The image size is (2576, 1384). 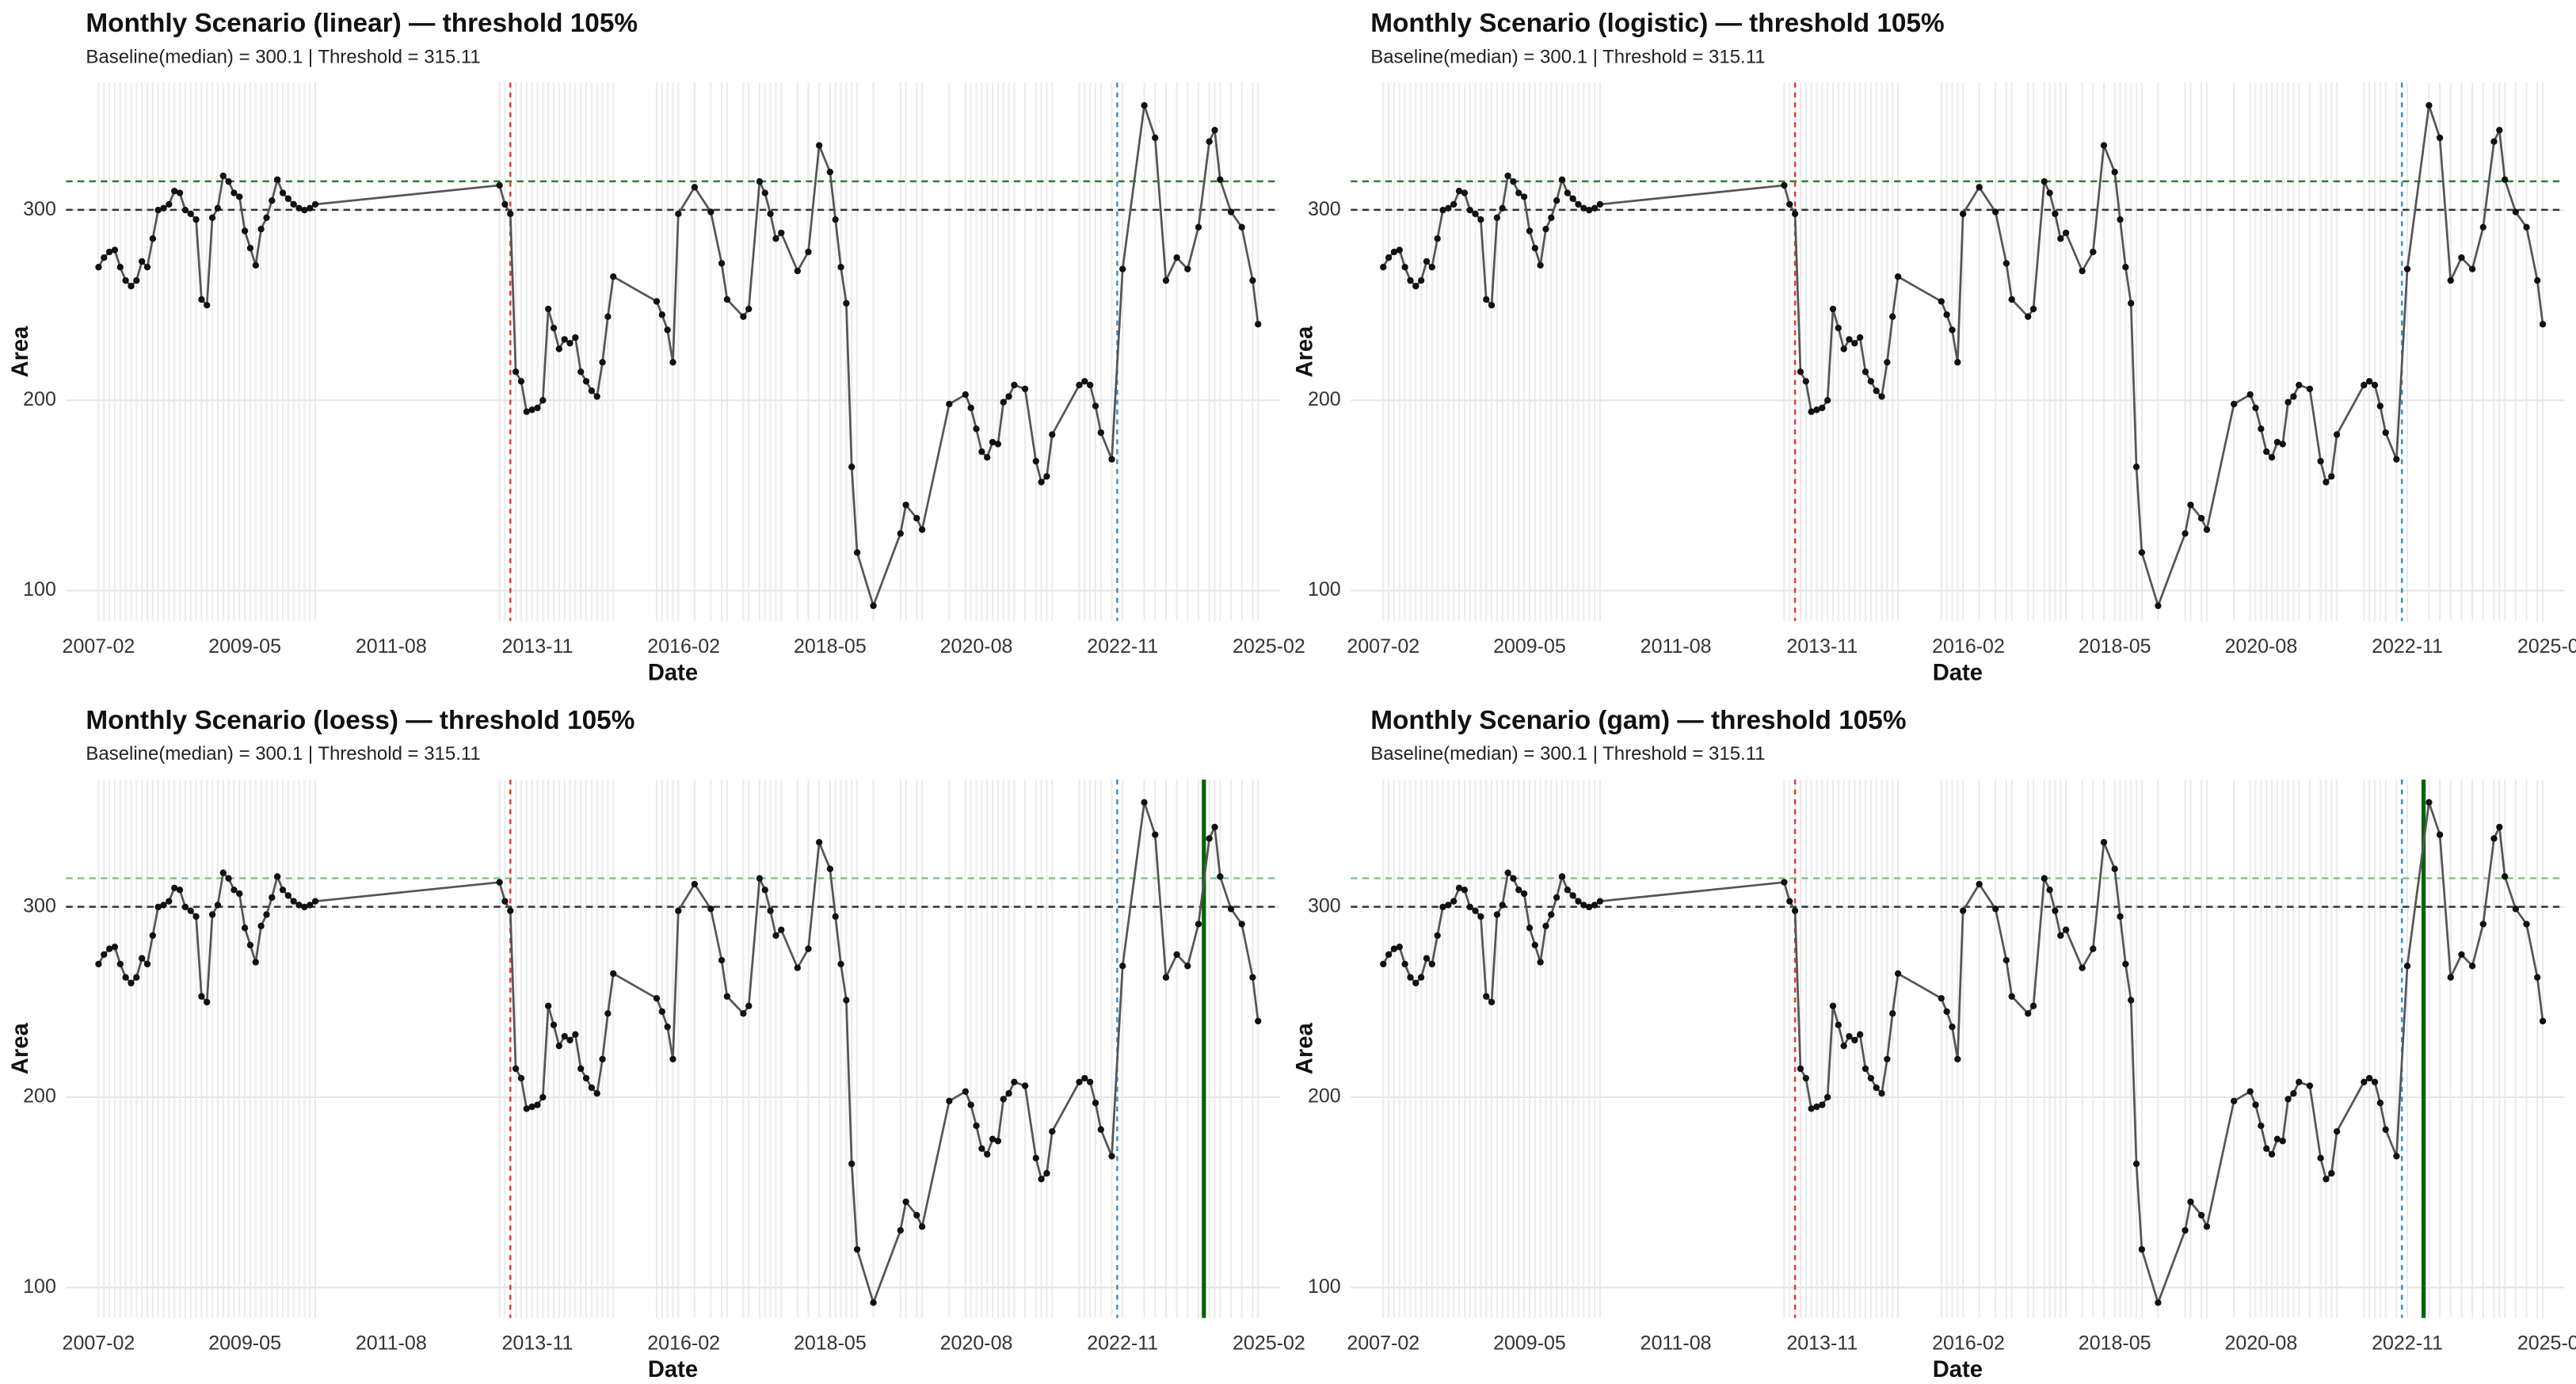 What do you see at coordinates (830, 1344) in the screenshot?
I see `x-tick-label: 2018-05` at bounding box center [830, 1344].